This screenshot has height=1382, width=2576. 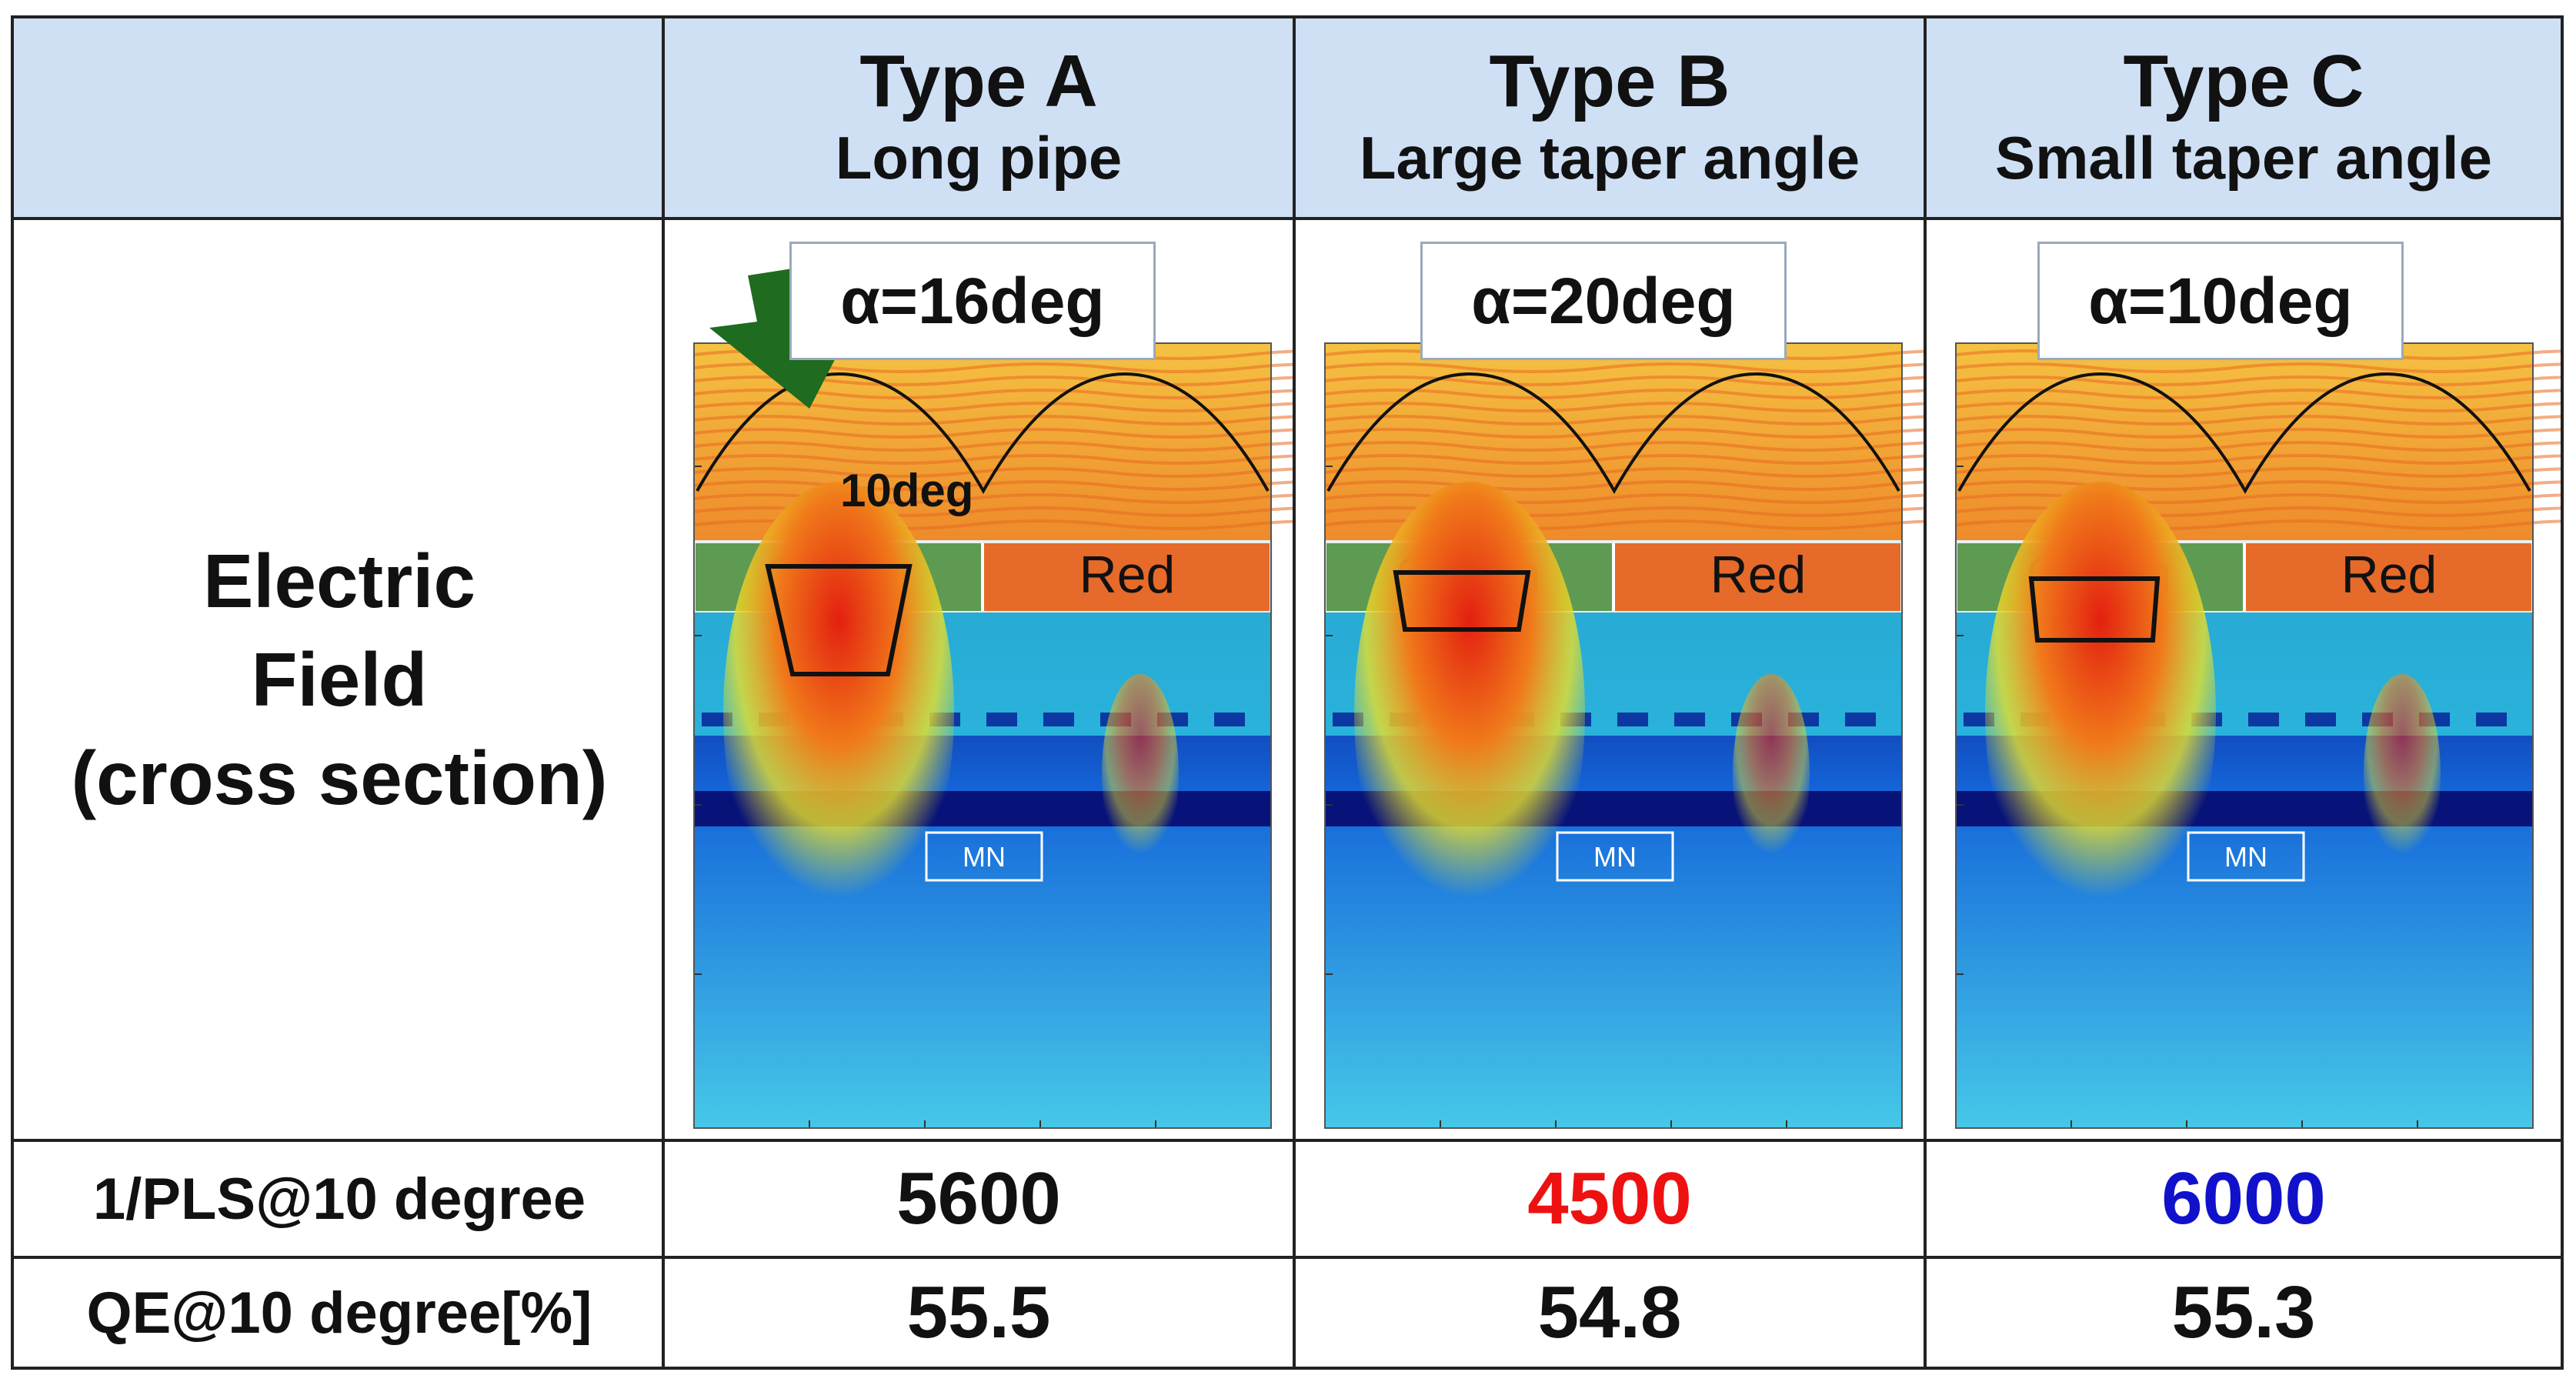 I want to click on row-label-line: Electric, so click(x=339, y=581).